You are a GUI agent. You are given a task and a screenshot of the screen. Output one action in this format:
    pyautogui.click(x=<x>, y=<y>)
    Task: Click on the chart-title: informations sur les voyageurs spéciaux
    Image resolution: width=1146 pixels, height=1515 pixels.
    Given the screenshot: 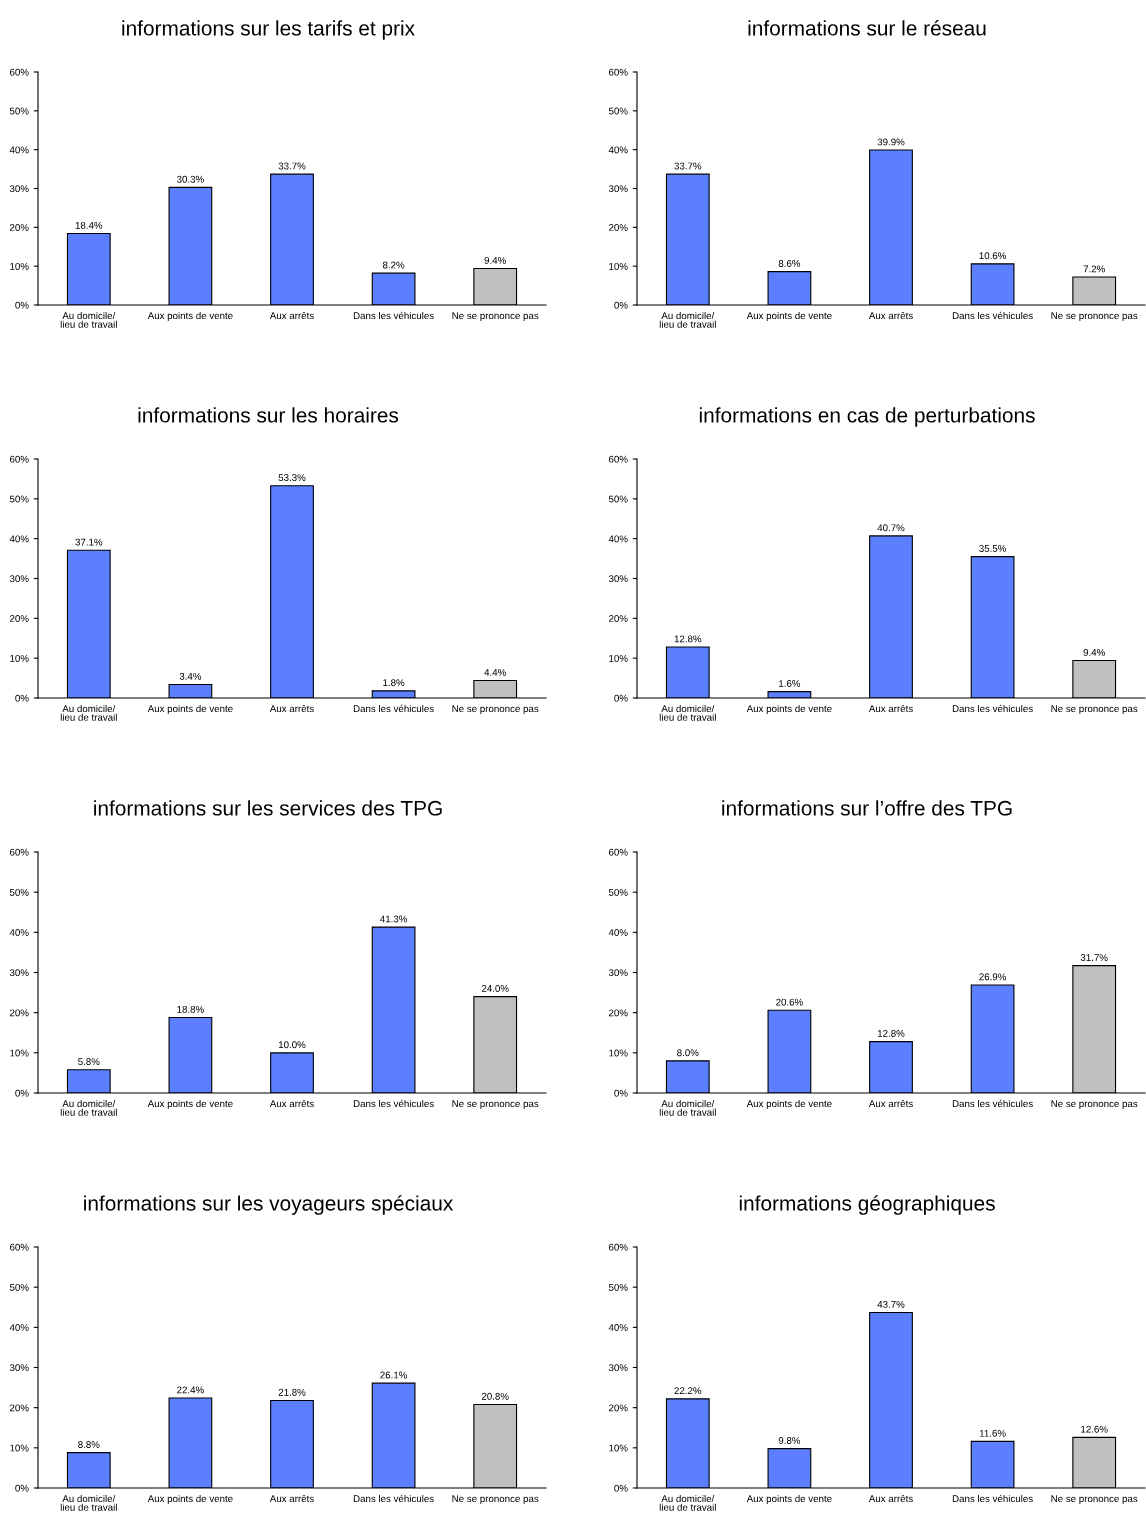 What is the action you would take?
    pyautogui.click(x=269, y=1205)
    